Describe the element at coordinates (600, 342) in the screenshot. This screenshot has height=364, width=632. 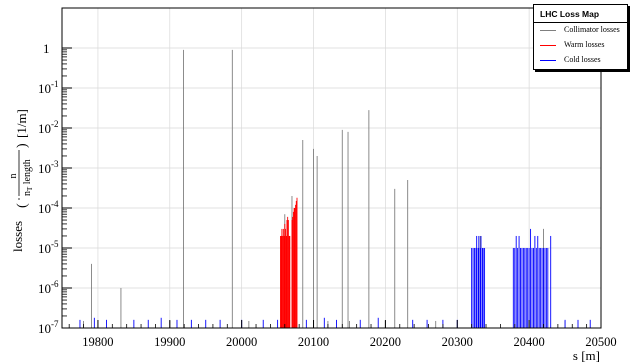
I see `x-tick-label: 20500` at that location.